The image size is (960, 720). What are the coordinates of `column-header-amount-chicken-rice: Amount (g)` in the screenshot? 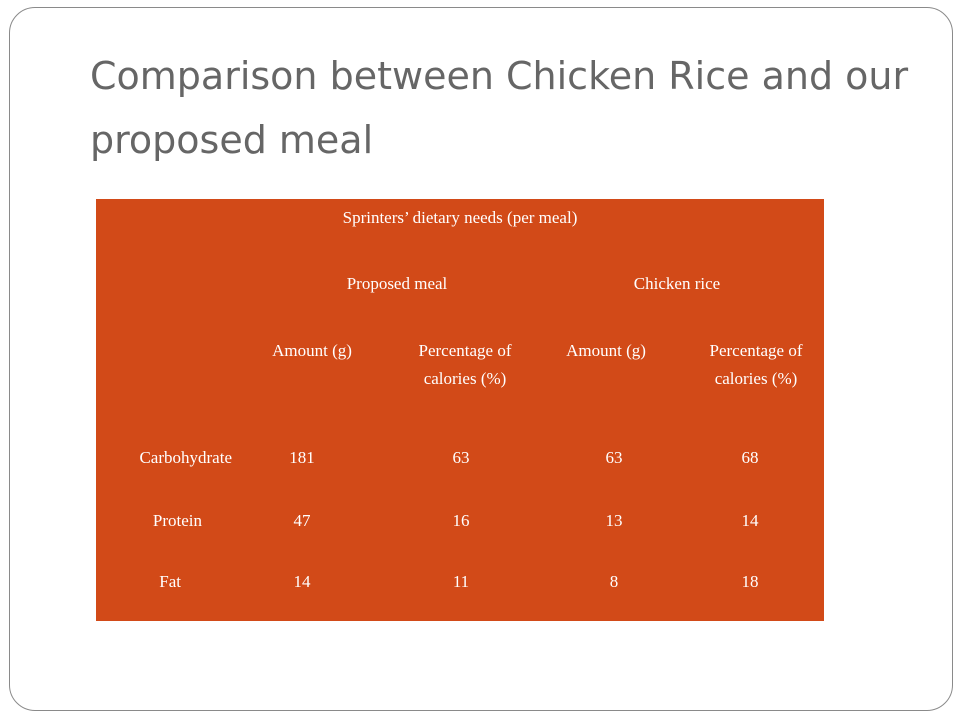 It's located at (606, 350).